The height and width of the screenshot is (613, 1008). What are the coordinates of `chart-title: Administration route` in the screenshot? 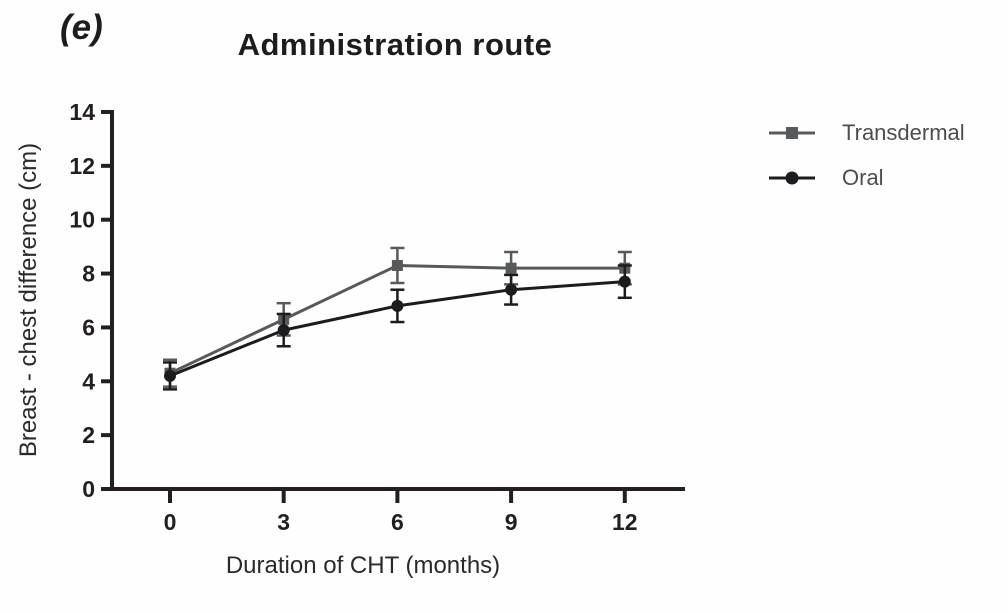 It's located at (395, 44).